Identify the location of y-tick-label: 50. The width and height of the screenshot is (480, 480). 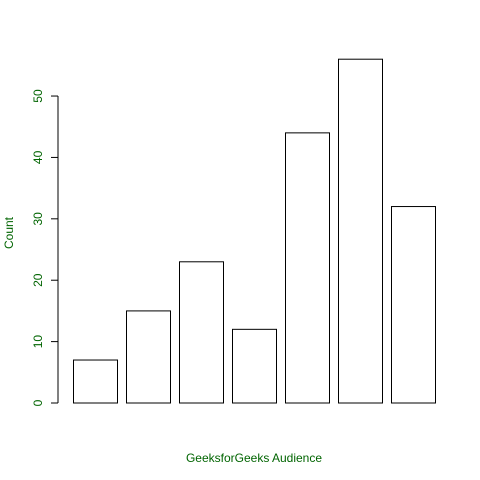
(38, 96).